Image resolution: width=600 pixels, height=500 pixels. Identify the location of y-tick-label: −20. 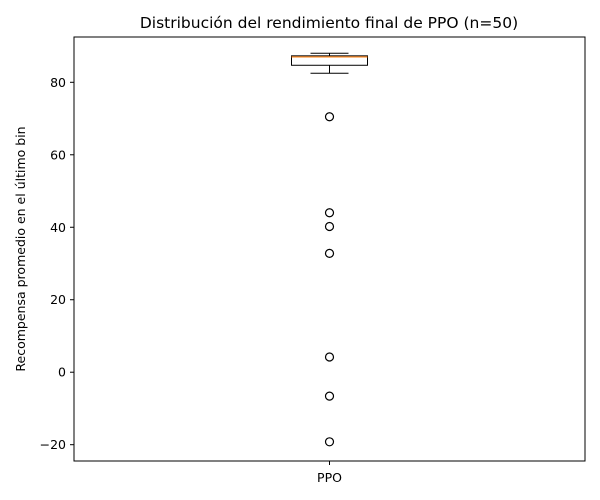
(53, 444).